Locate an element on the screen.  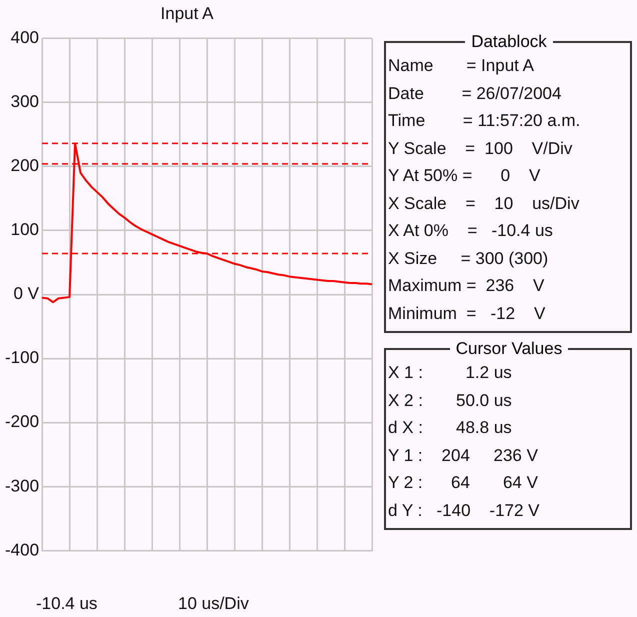
text: -10.4 us is located at coordinates (67, 604).